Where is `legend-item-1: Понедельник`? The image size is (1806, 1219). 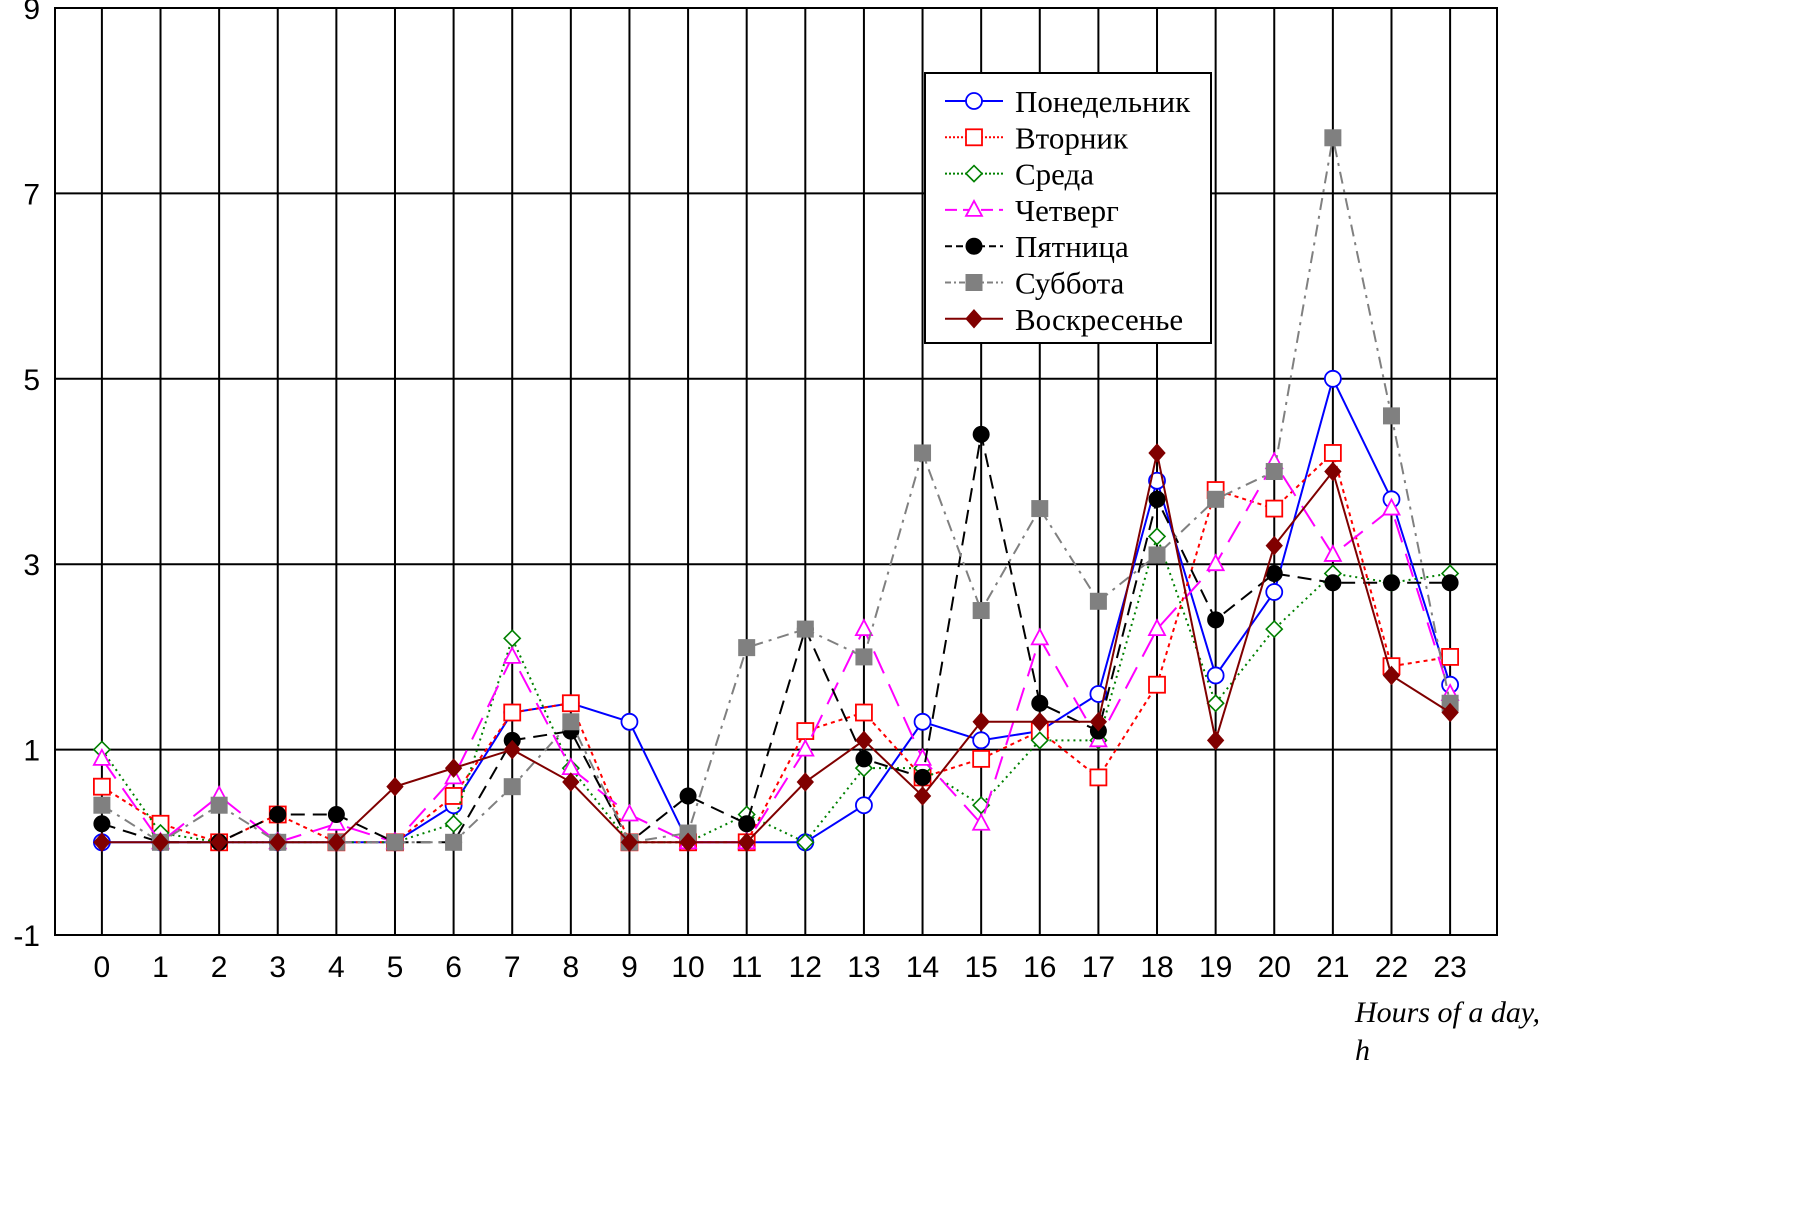
legend-item-1: Понедельник is located at coordinates (1068, 101).